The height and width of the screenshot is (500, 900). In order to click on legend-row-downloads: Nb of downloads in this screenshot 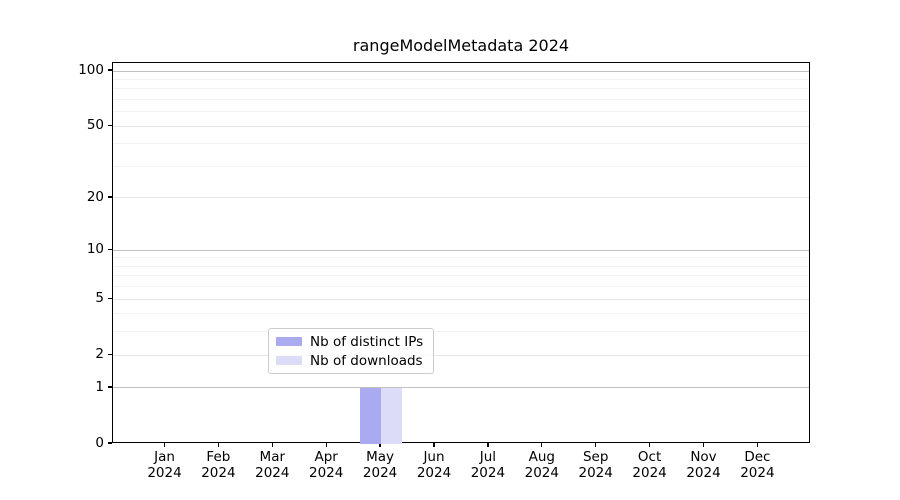, I will do `click(354, 361)`.